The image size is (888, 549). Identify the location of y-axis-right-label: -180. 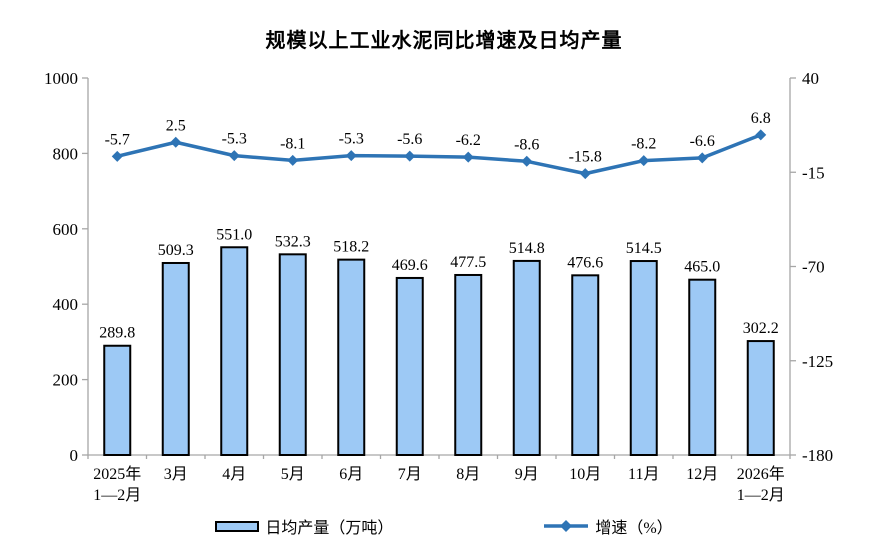
(817, 455).